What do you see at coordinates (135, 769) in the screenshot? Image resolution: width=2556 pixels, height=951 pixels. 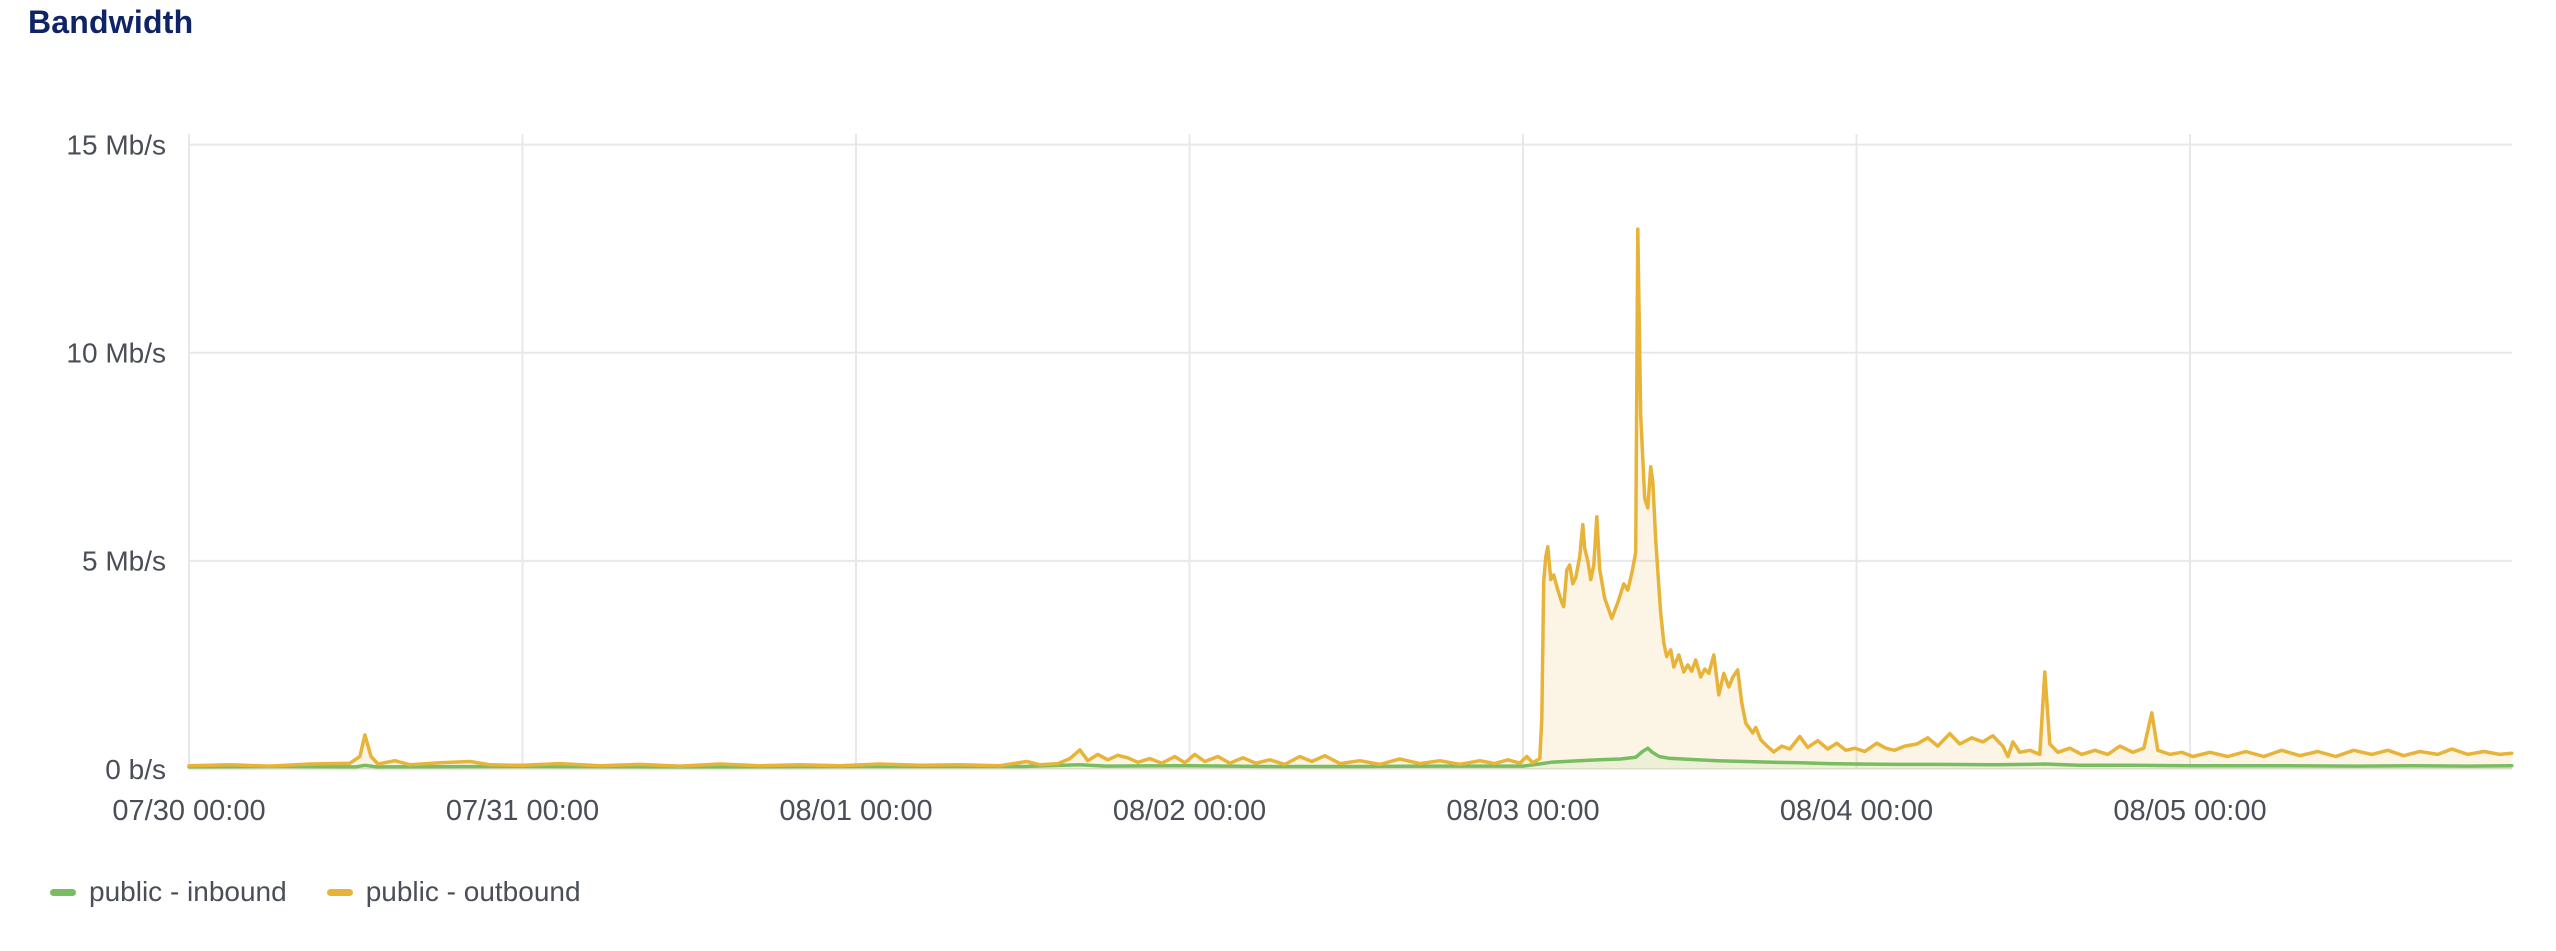 I see `y-tick-label: 0 b/s` at bounding box center [135, 769].